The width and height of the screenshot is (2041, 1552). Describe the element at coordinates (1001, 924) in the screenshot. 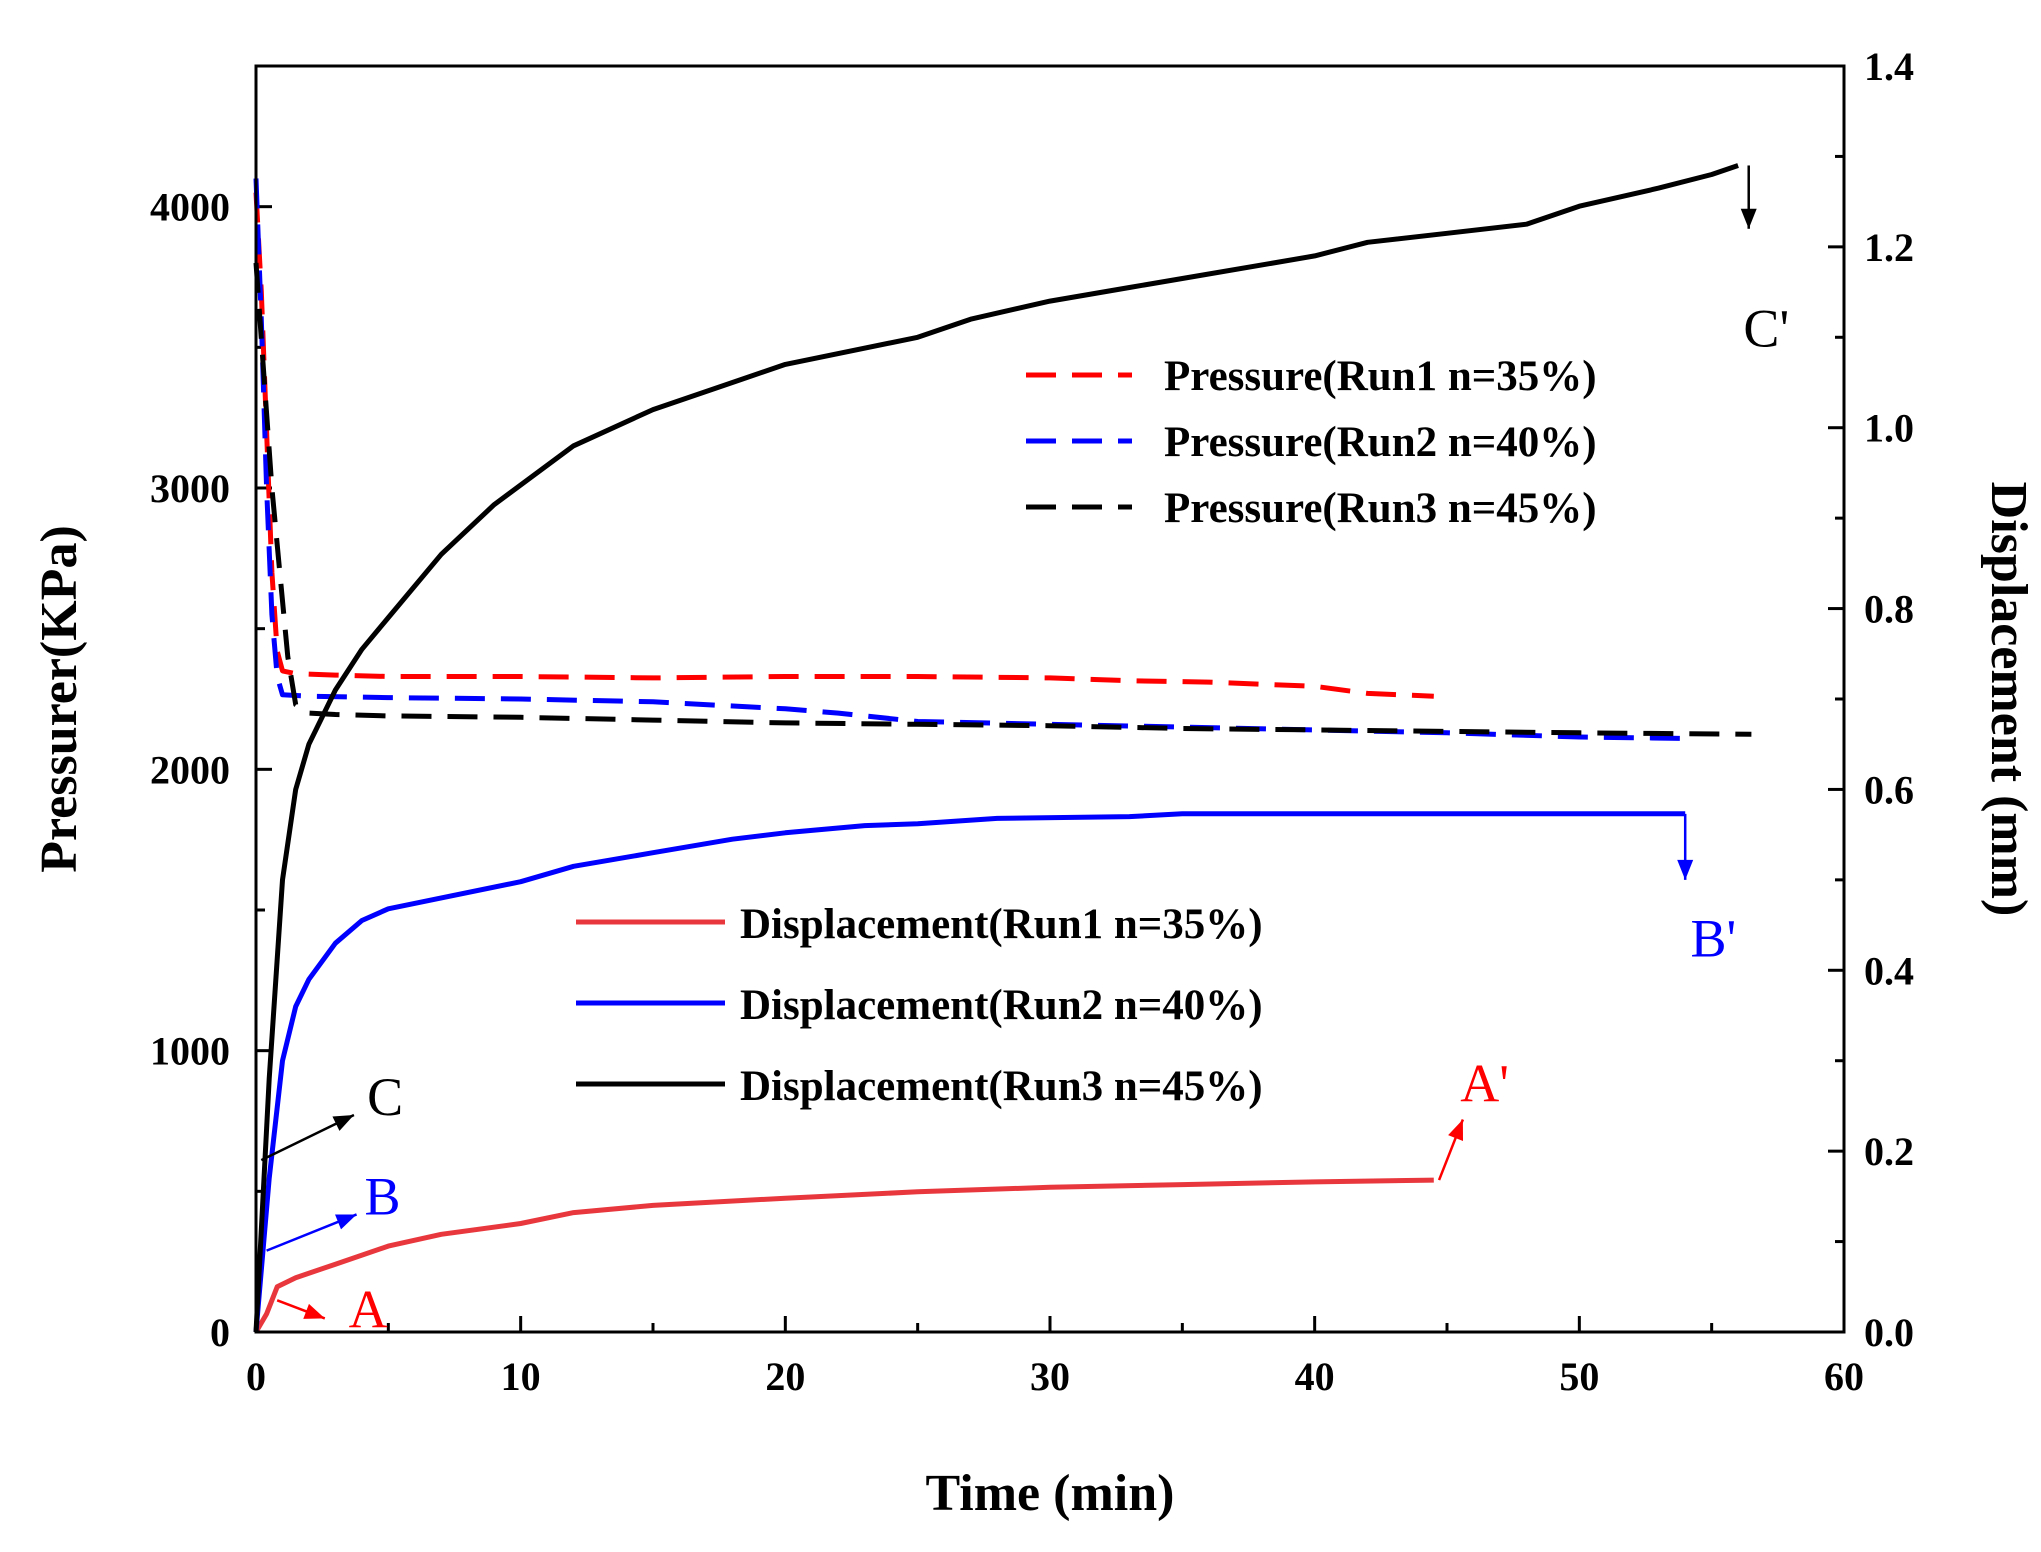

I see `legend-label-displacement-run1: Displacement(Run1 n=35%)` at that location.